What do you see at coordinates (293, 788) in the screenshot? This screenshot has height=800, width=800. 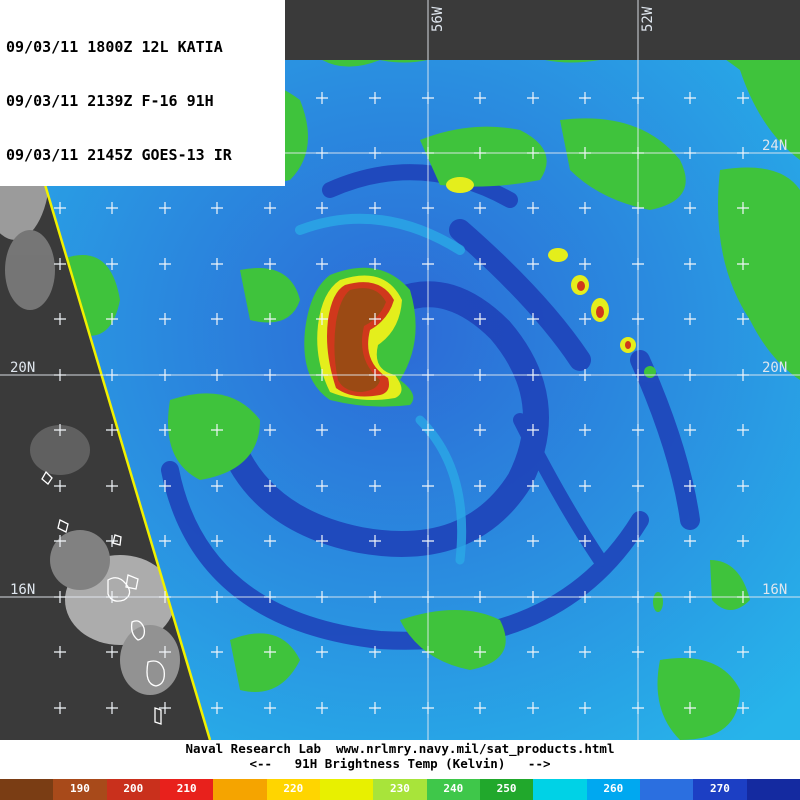 I see `colorbar-tick-label: 220` at bounding box center [293, 788].